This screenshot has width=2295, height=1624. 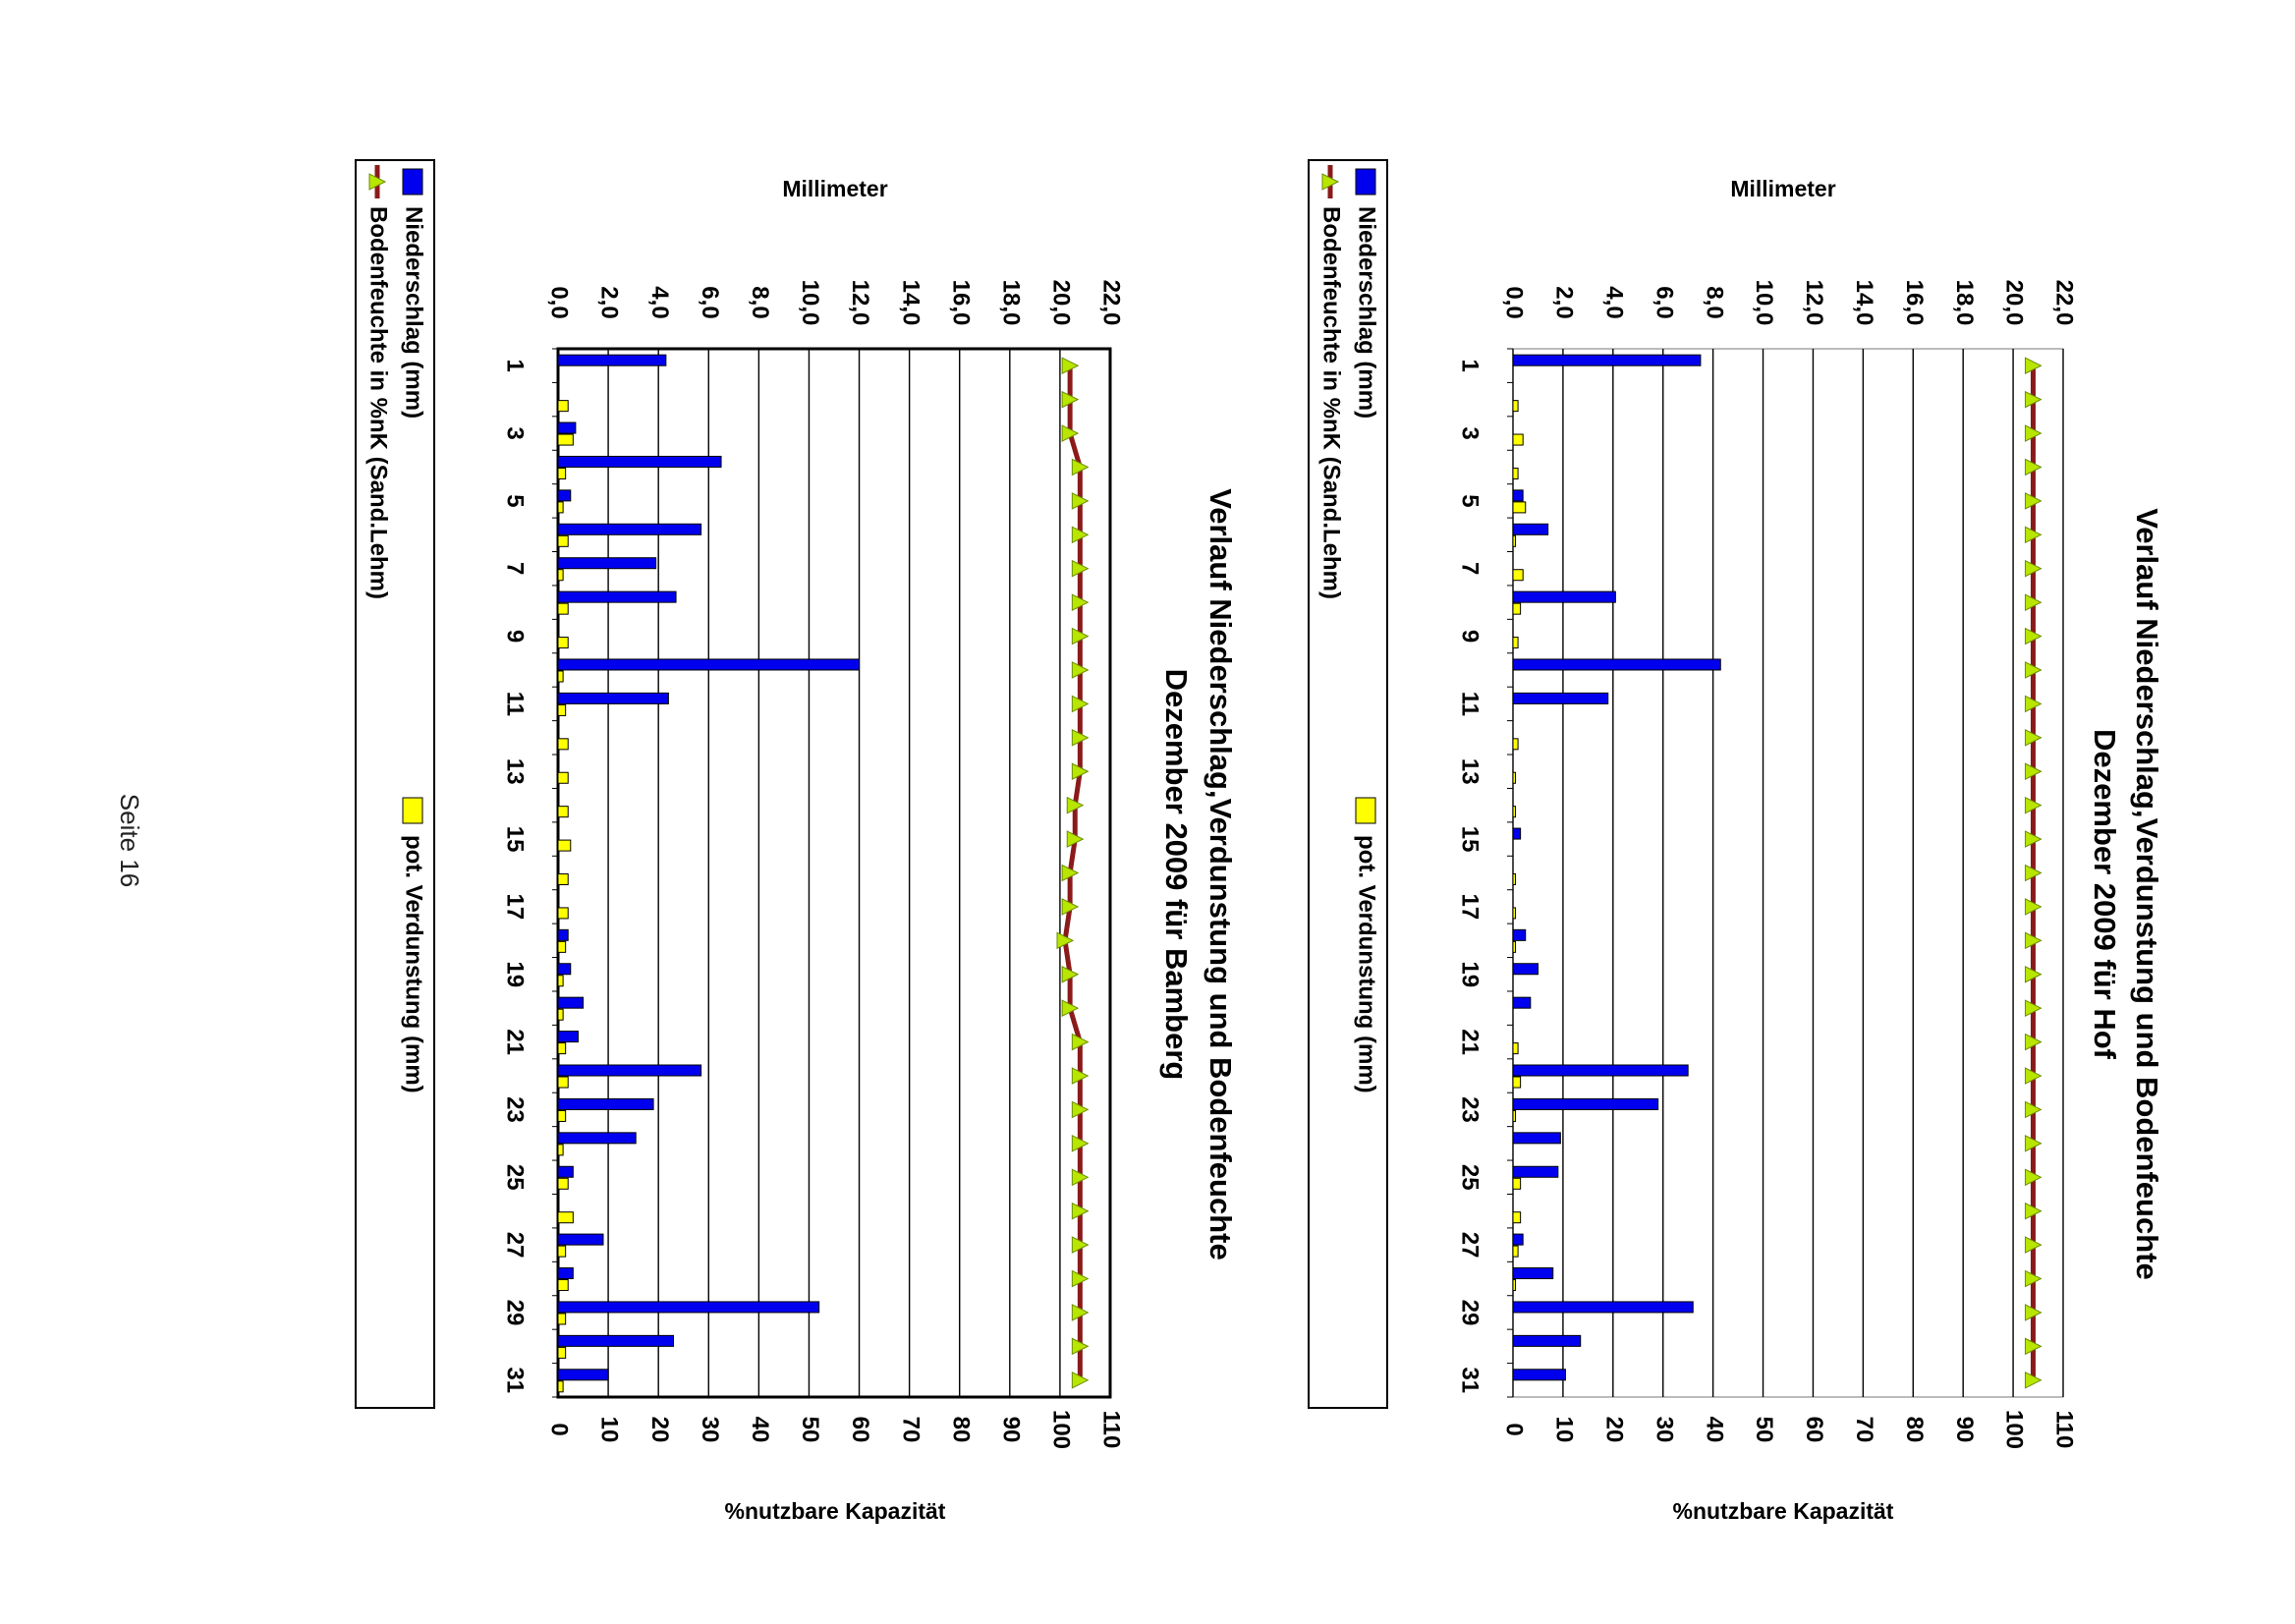 What do you see at coordinates (516, 1109) in the screenshot?
I see `day-tick-label: 23` at bounding box center [516, 1109].